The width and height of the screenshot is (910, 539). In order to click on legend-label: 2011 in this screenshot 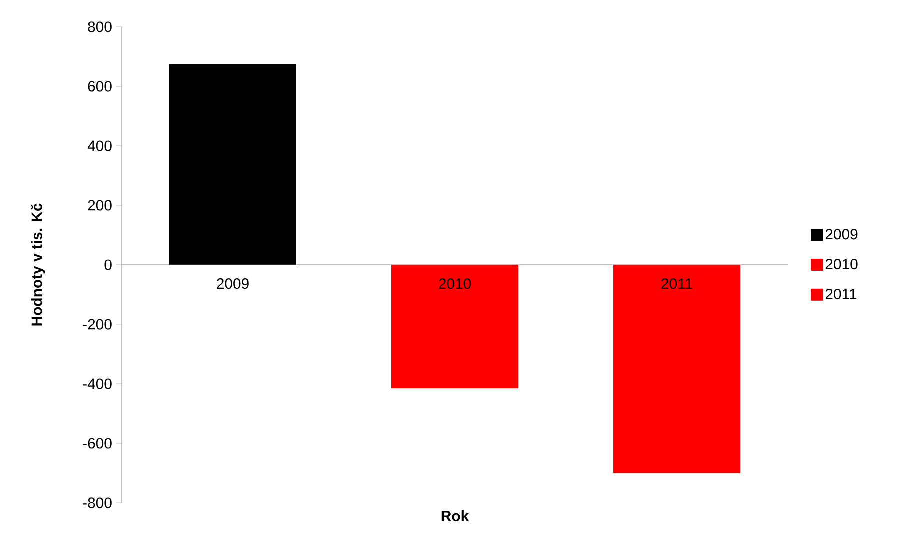, I will do `click(841, 294)`.